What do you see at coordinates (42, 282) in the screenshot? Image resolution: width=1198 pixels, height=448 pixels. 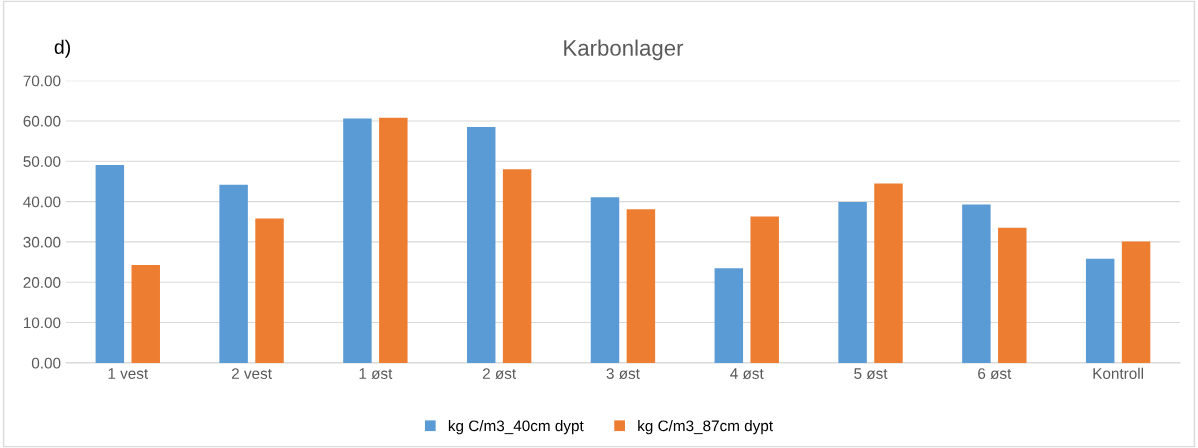 I see `y-tick-label: 20.00` at bounding box center [42, 282].